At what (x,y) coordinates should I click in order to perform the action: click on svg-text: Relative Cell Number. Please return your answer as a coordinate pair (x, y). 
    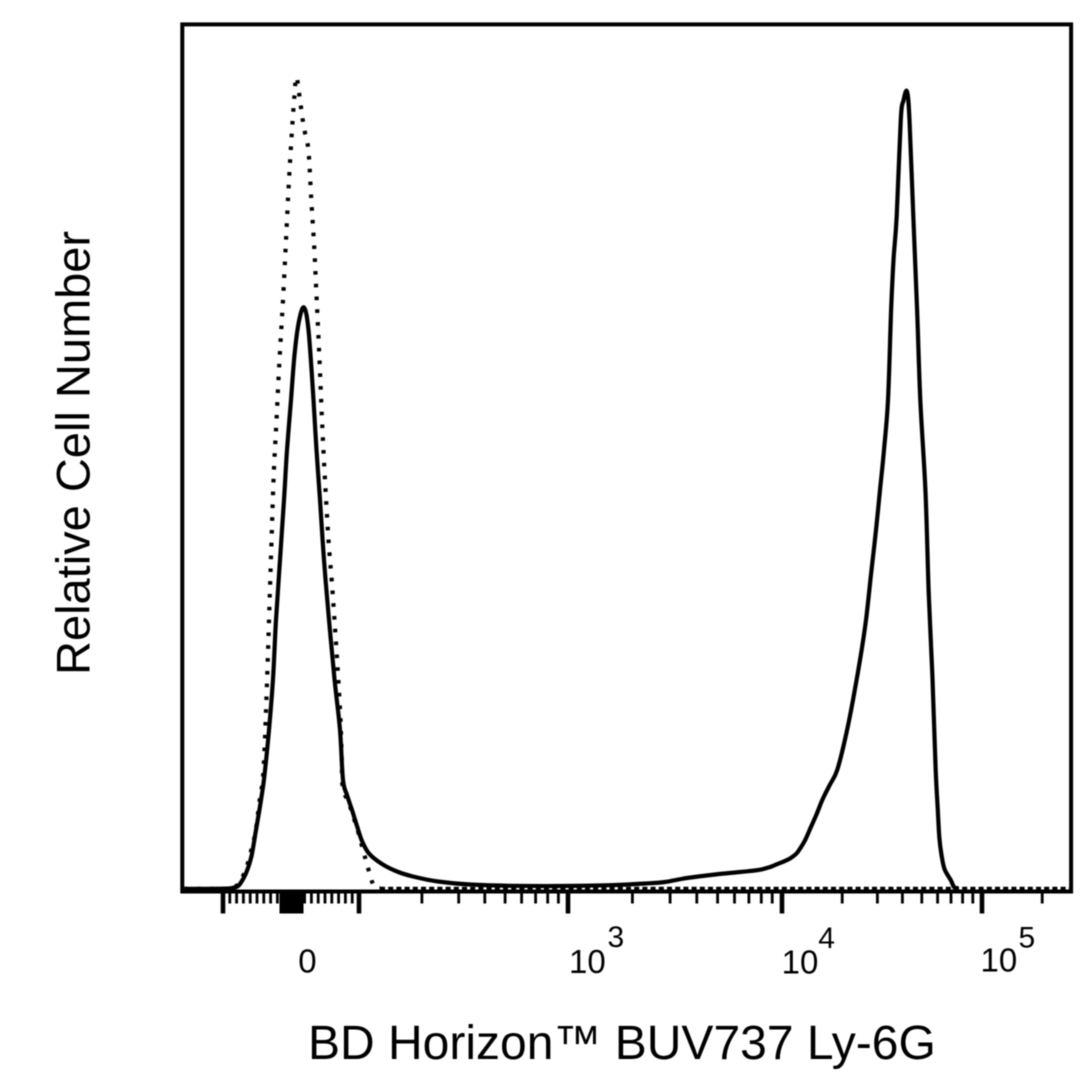
    Looking at the image, I should click on (73, 453).